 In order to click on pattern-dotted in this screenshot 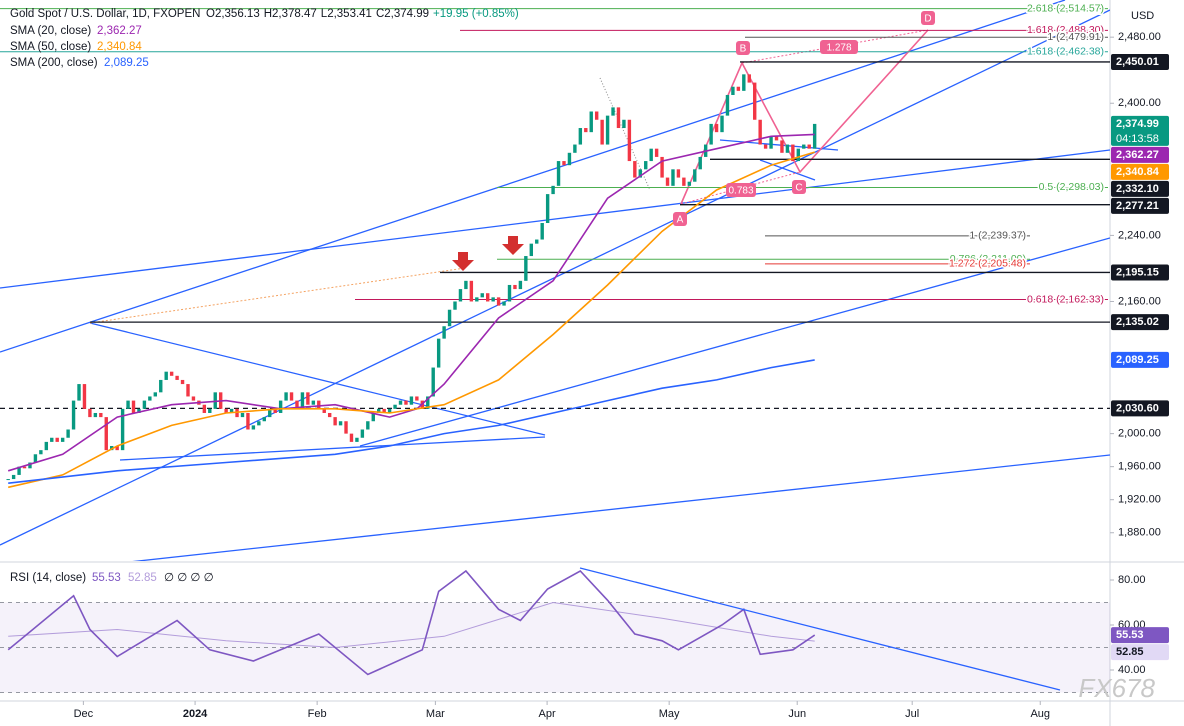, I will do `click(835, 46)`.